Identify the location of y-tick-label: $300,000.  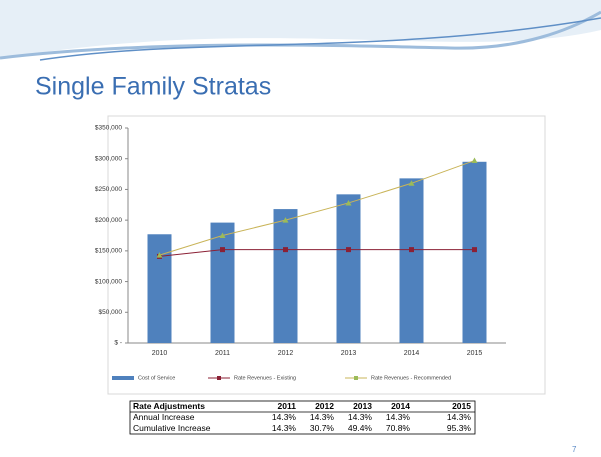
(108, 158).